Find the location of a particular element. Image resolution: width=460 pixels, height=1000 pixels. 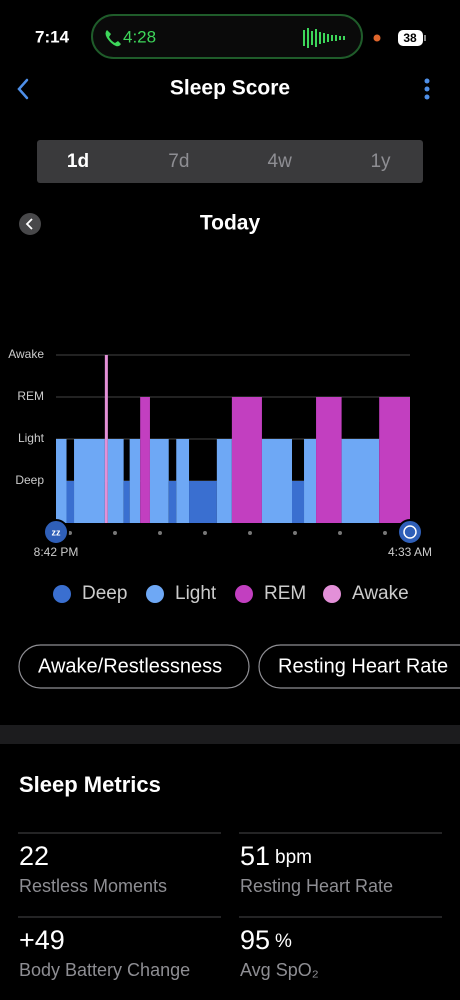

zz-glyph: zz is located at coordinates (57, 532).